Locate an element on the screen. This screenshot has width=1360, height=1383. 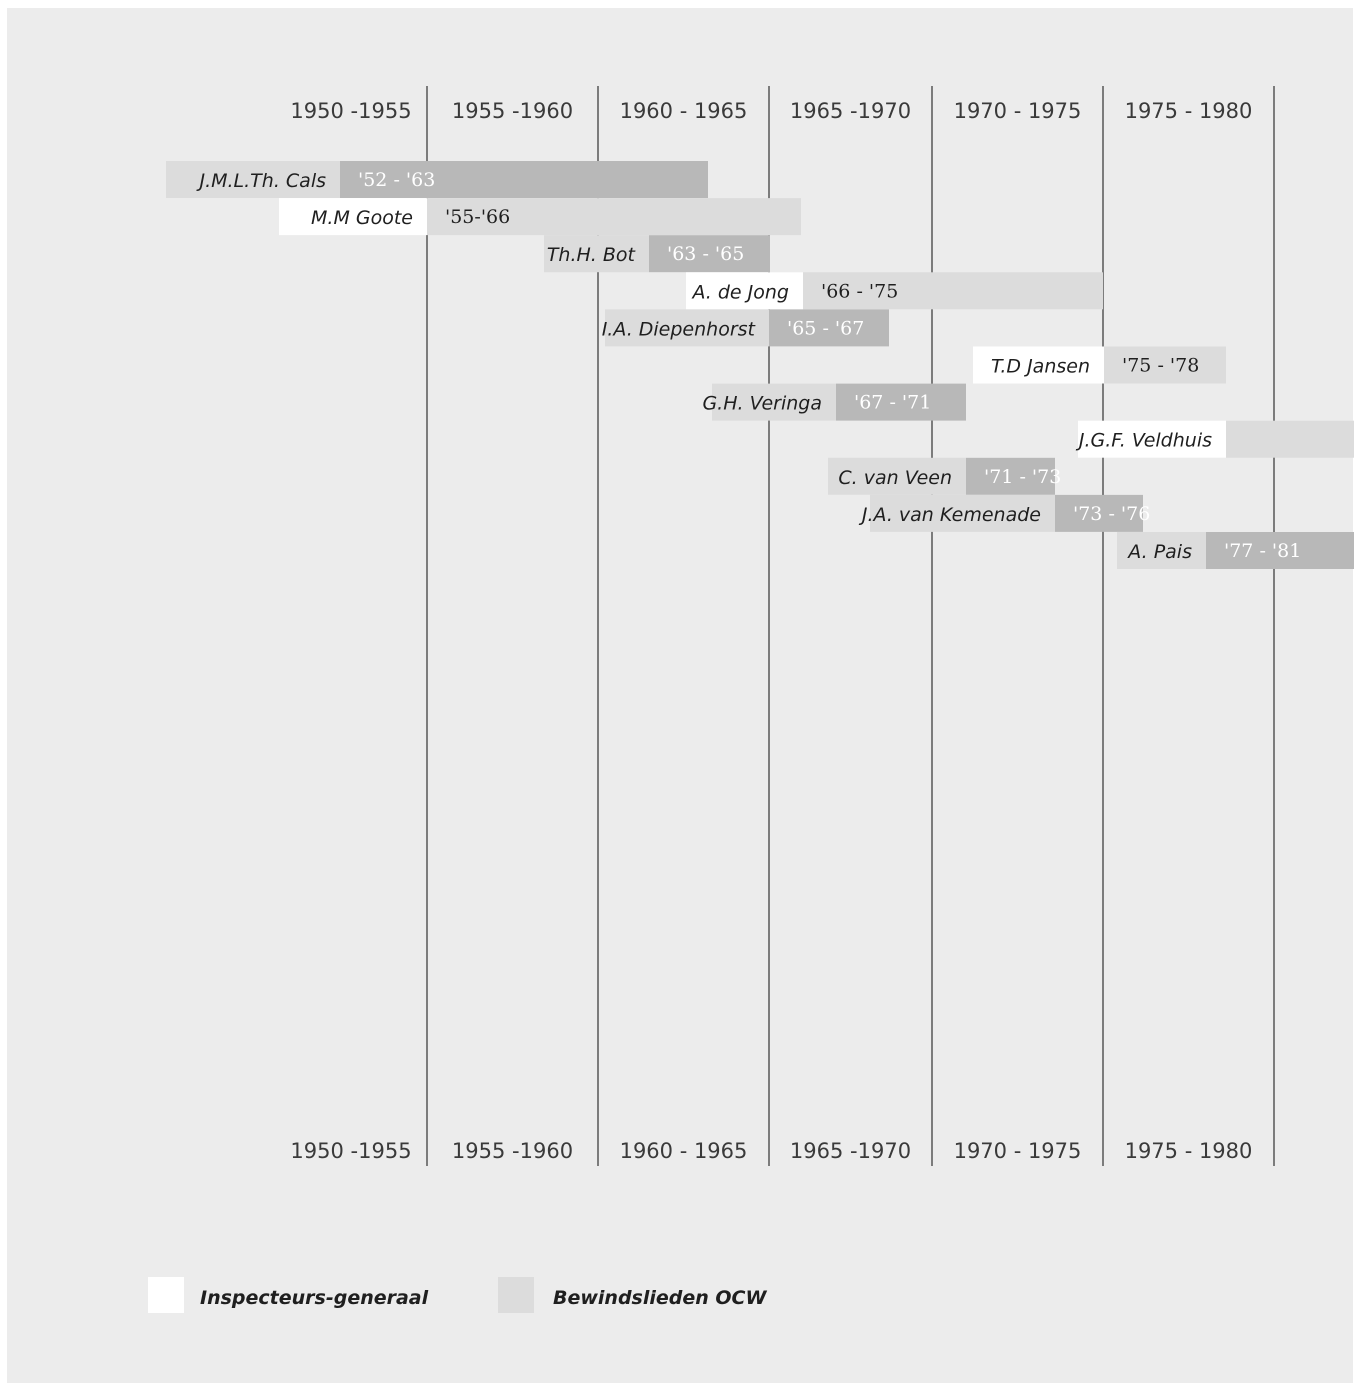
name-label: Th.H. Bot is located at coordinates (592, 255).